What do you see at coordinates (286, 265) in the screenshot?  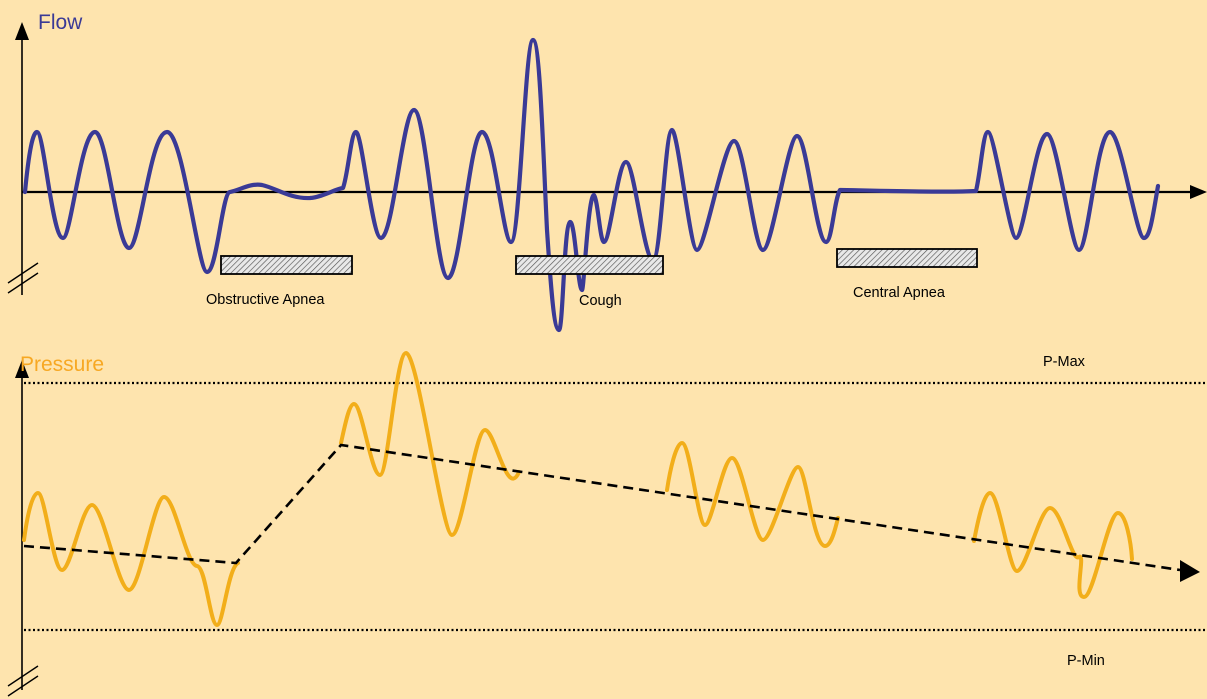 I see `event-bar-obstructive-apnea` at bounding box center [286, 265].